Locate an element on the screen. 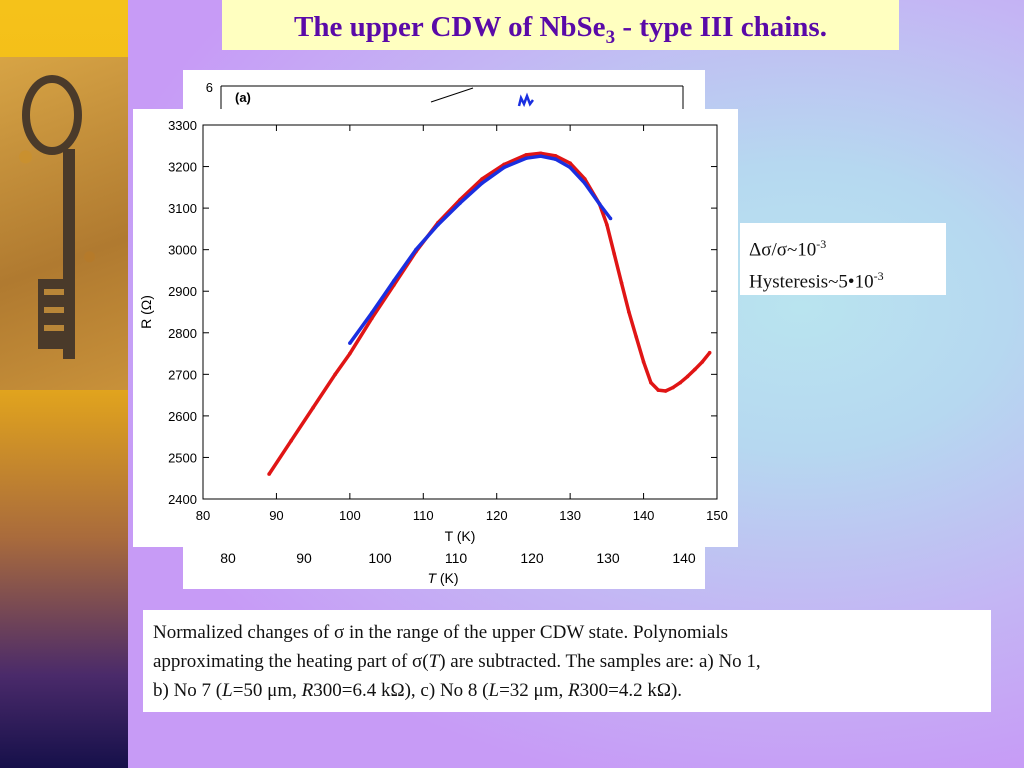 Image resolution: width=1024 pixels, height=768 pixels. y-tick-label: 3100 is located at coordinates (182, 208).